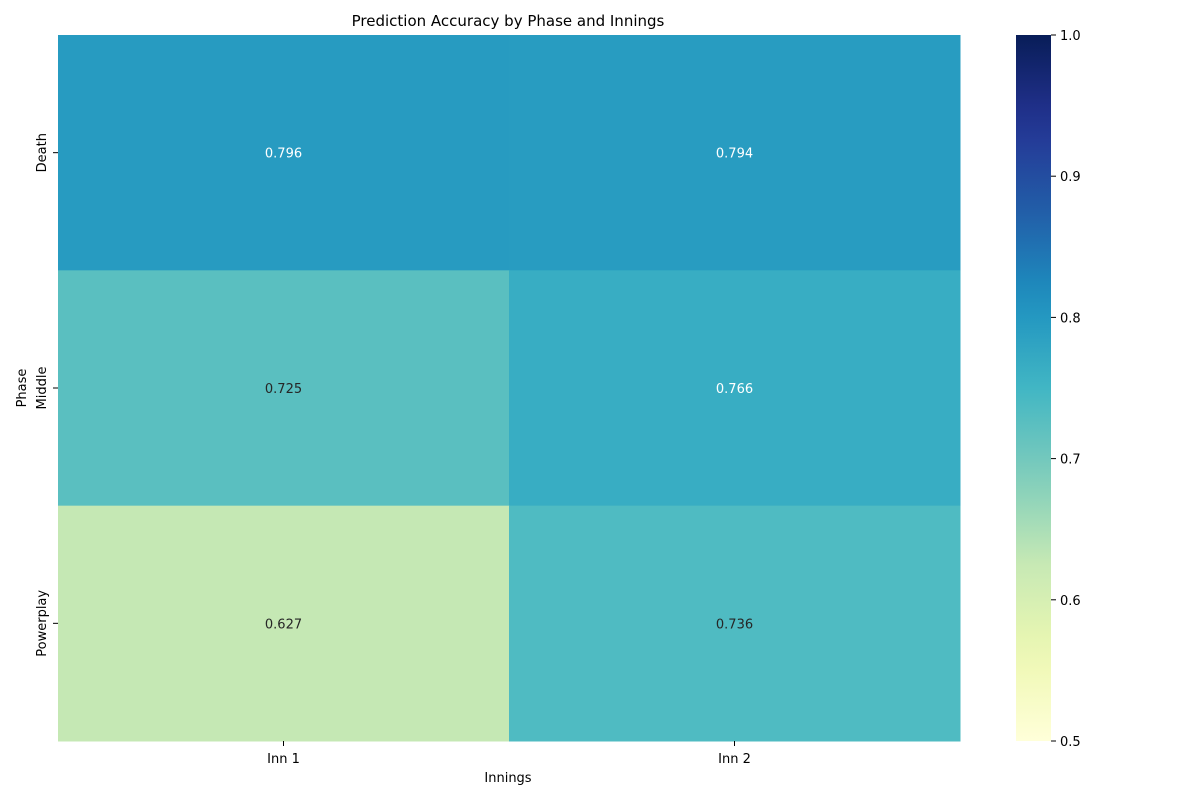 This screenshot has height=800, width=1200. What do you see at coordinates (1070, 460) in the screenshot?
I see `colorbar-tick-label: 0.7` at bounding box center [1070, 460].